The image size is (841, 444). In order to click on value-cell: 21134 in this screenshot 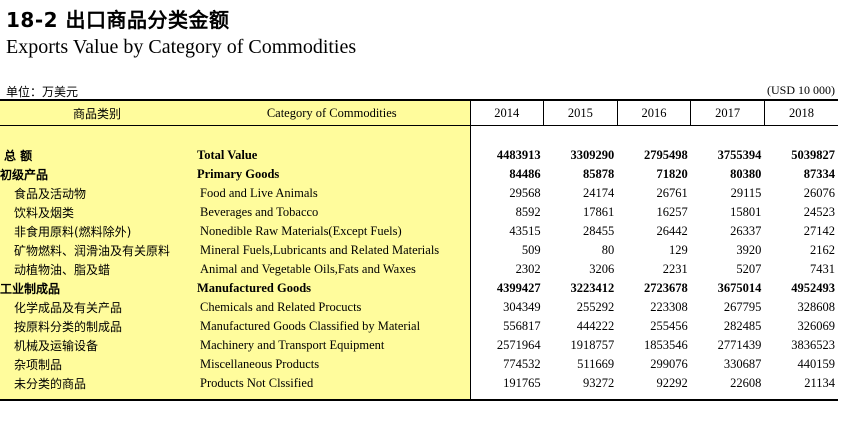, I will do `click(819, 383)`.